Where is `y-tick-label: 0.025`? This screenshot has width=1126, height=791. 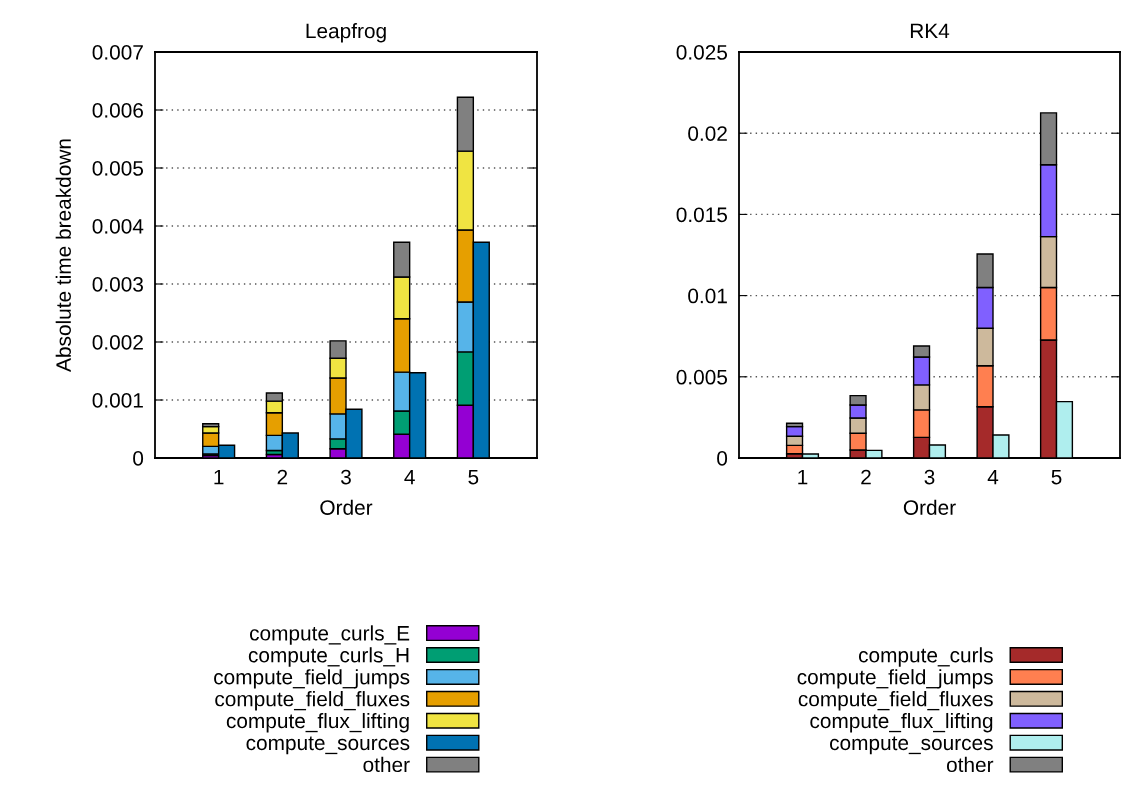 y-tick-label: 0.025 is located at coordinates (702, 52).